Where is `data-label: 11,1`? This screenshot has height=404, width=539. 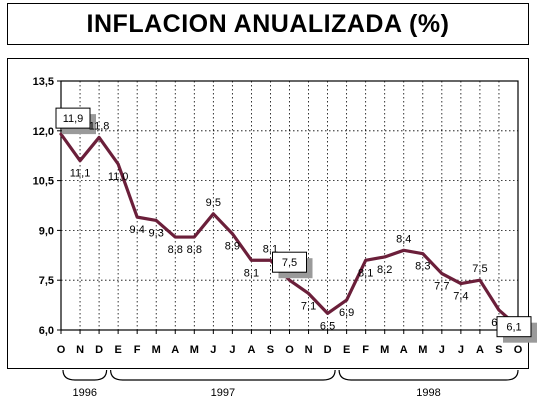
data-label: 11,1 is located at coordinates (80, 174).